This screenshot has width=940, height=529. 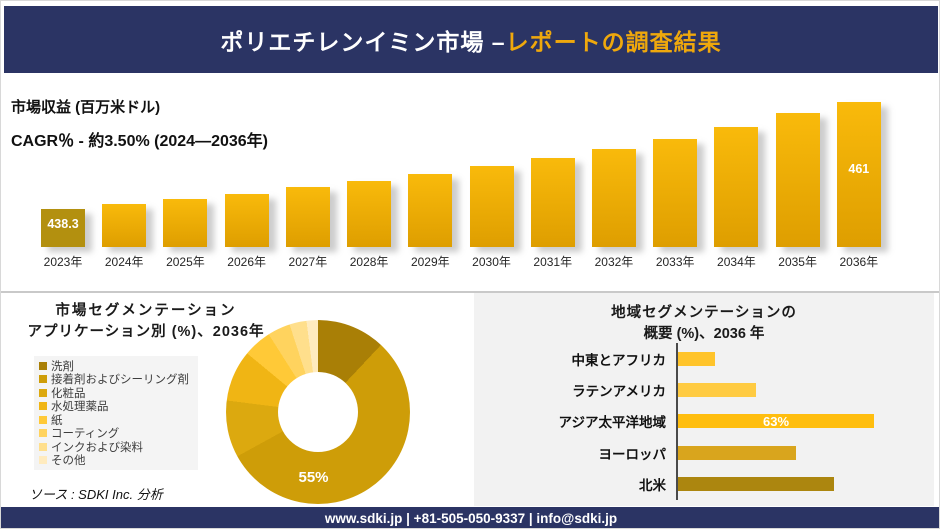 What do you see at coordinates (124, 262) in the screenshot?
I see `revenue-x-tick-label: 2024年` at bounding box center [124, 262].